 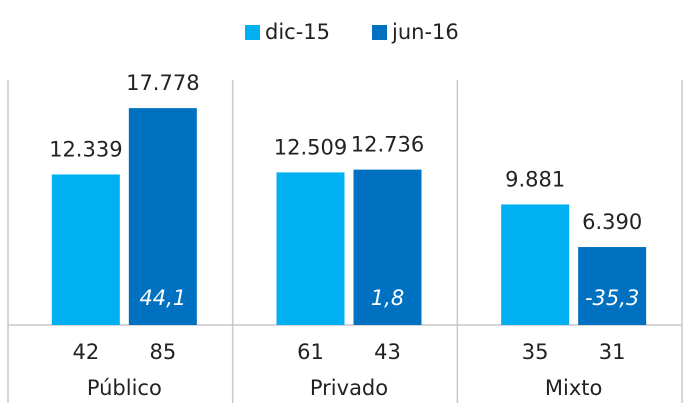 I want to click on count-label: 31, so click(x=612, y=352).